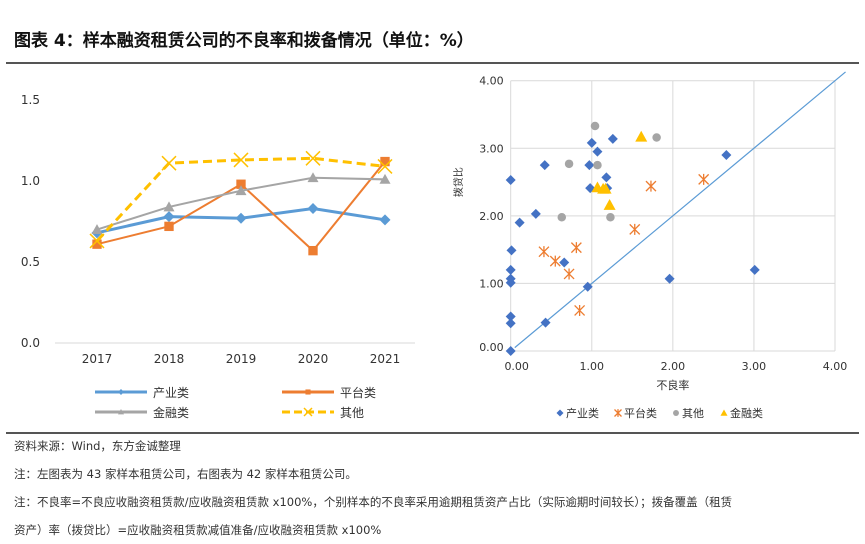  What do you see at coordinates (198, 530) in the screenshot?
I see `note-definition-line2: 资产）率（拨贷比）=应收融资租赁款减值准备/应收融资租赁款 x100%` at bounding box center [198, 530].